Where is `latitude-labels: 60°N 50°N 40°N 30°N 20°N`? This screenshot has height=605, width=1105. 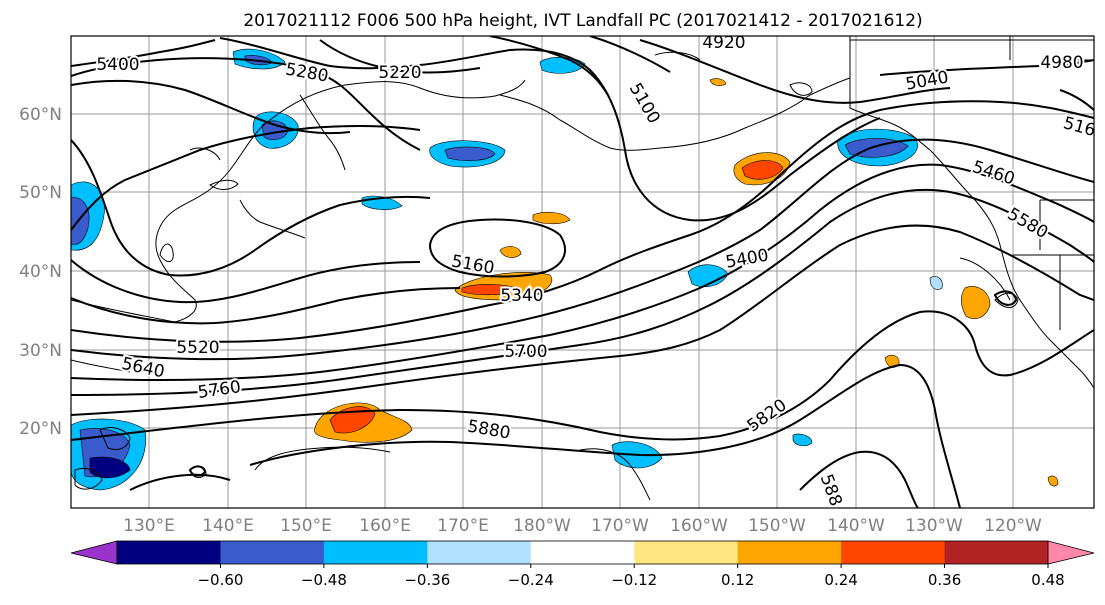 latitude-labels: 60°N 50°N 40°N 30°N 20°N is located at coordinates (40, 272).